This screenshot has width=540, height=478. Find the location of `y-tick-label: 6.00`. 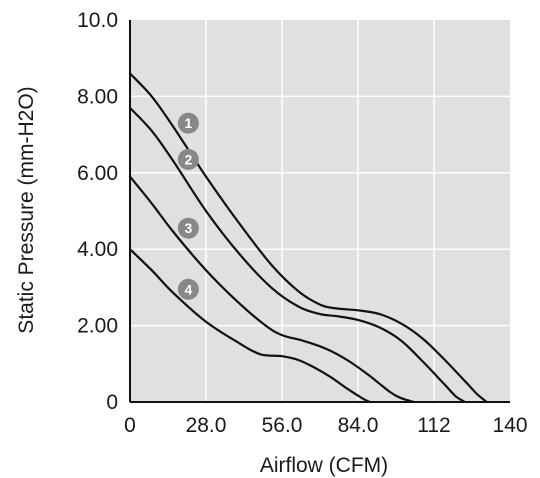

y-tick-label: 6.00 is located at coordinates (97, 173).